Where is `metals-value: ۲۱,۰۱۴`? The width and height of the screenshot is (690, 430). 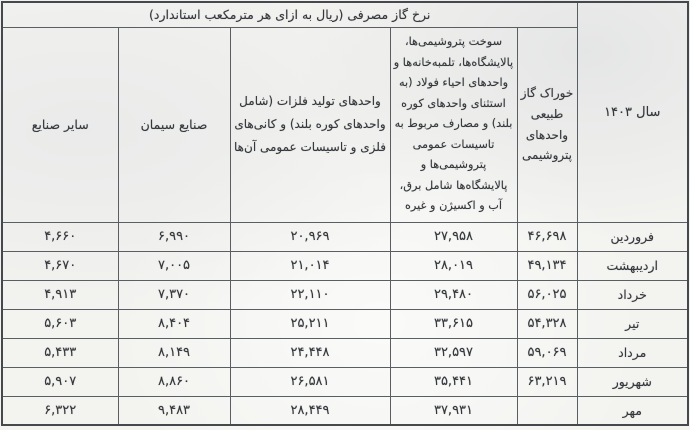 metals-value: ۲۱,۰۱۴ is located at coordinates (310, 265).